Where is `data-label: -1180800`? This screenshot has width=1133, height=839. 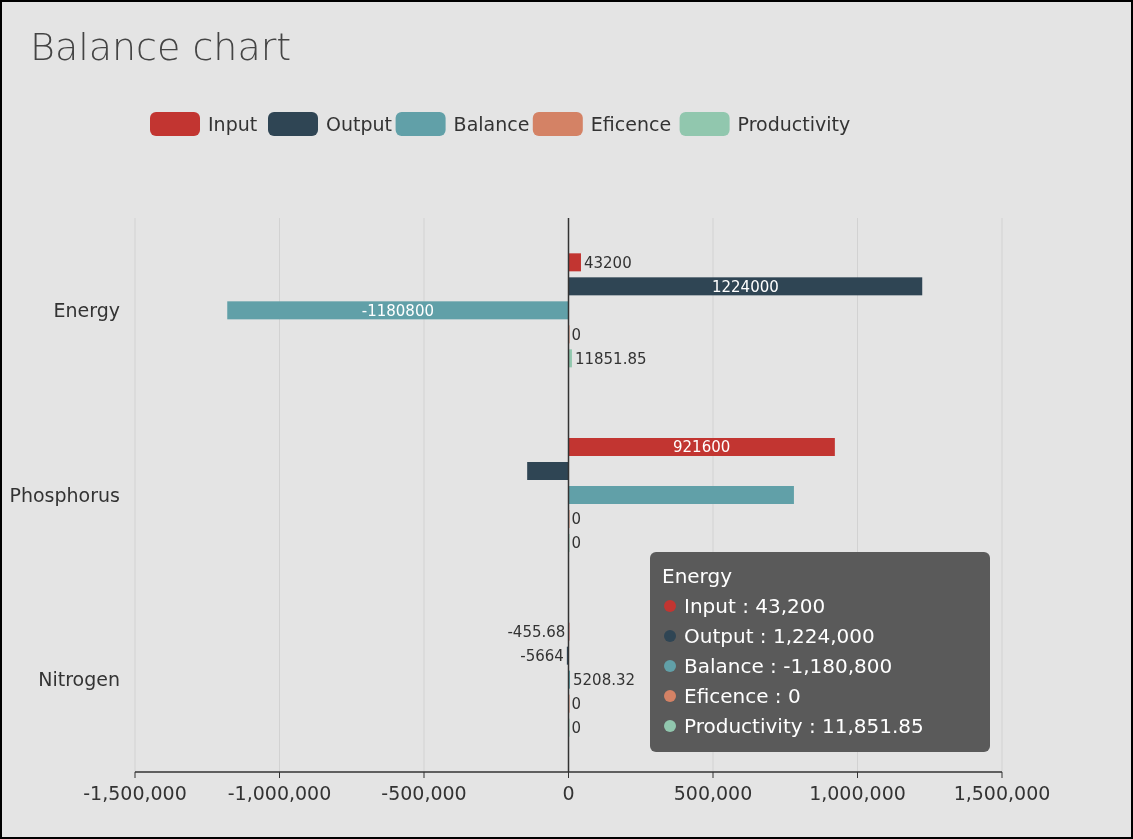
data-label: -1180800 is located at coordinates (397, 310).